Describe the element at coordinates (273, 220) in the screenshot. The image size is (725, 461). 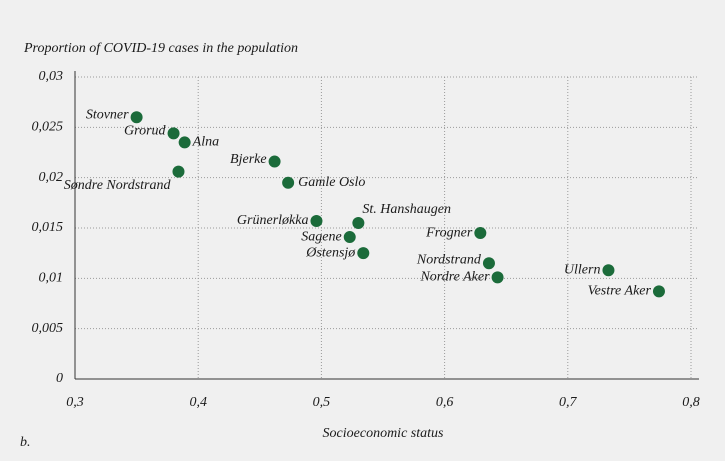
I see `point-label: Grünerløkka` at that location.